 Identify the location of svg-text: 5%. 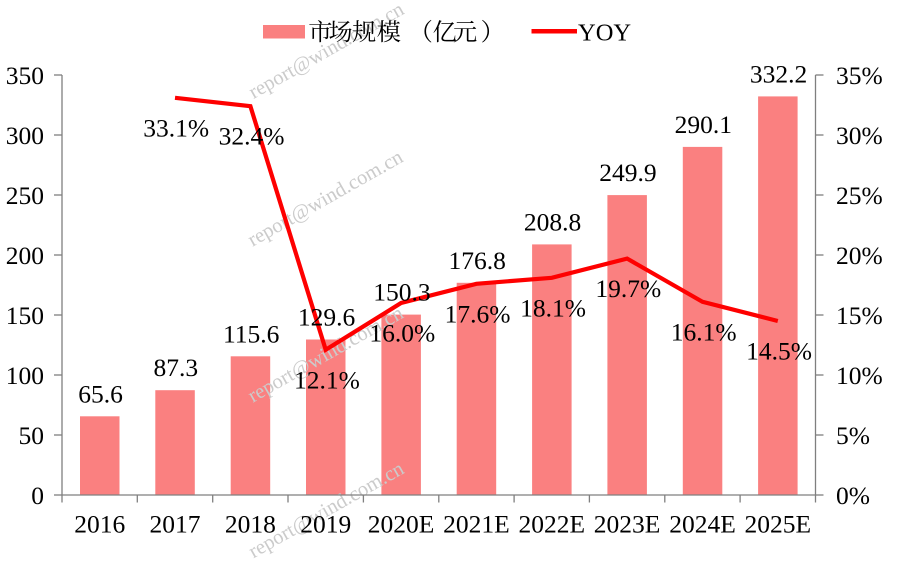
(853, 435).